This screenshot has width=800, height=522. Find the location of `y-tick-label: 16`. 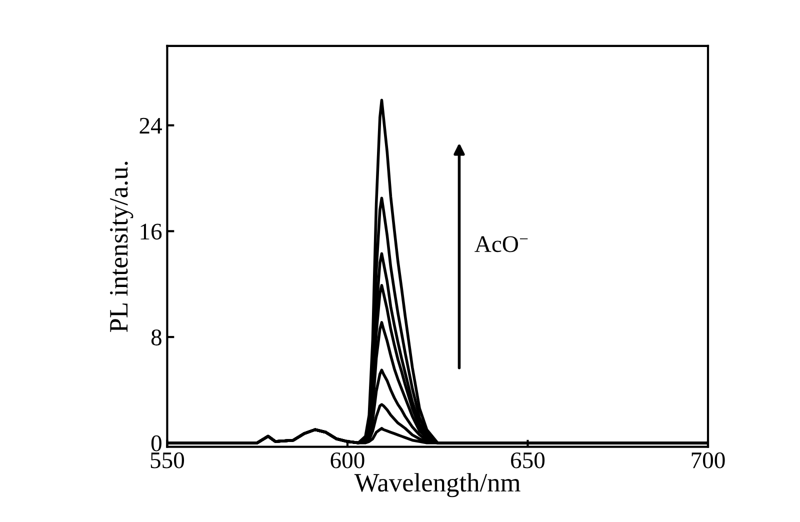

y-tick-label: 16 is located at coordinates (151, 232).